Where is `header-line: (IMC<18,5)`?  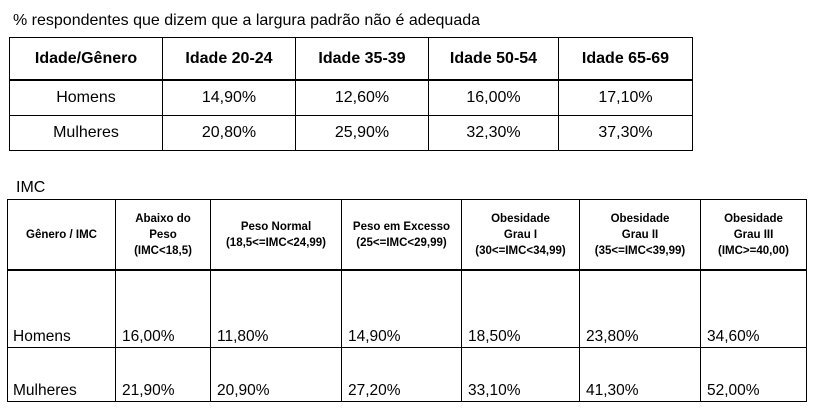 header-line: (IMC<18,5) is located at coordinates (163, 250).